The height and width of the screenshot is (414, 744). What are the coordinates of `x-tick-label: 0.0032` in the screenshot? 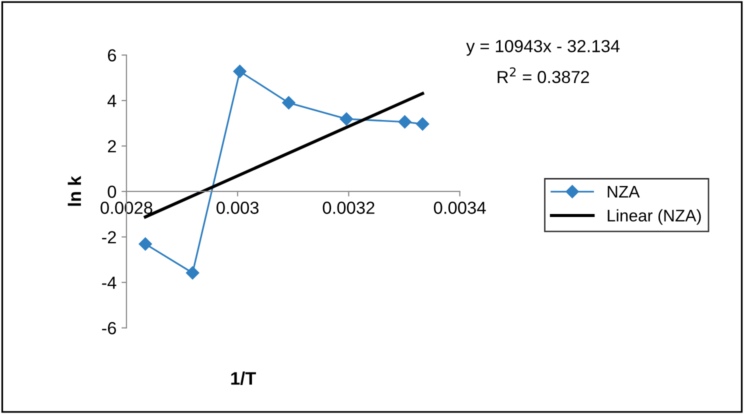 It's located at (348, 208).